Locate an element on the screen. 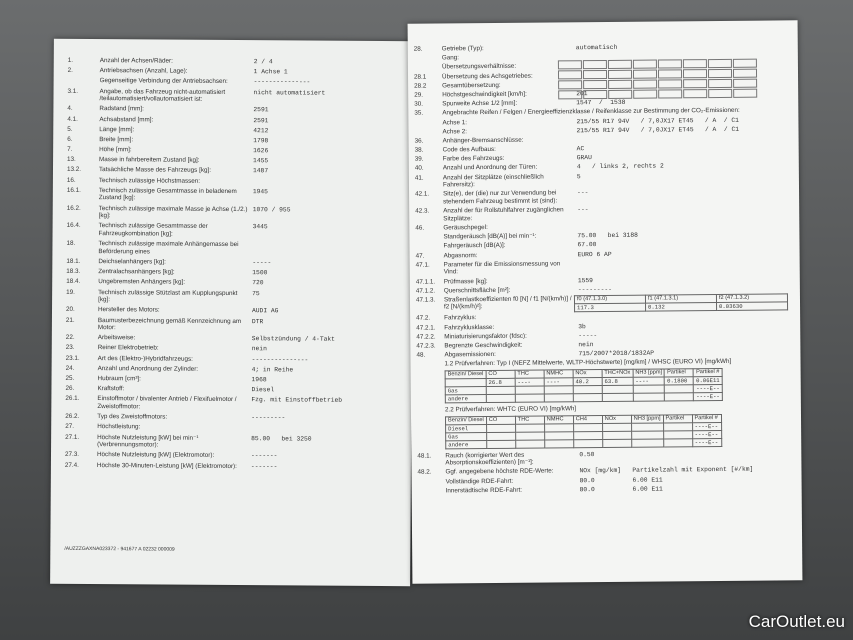  label: Höhe [mm]: is located at coordinates (115, 150).